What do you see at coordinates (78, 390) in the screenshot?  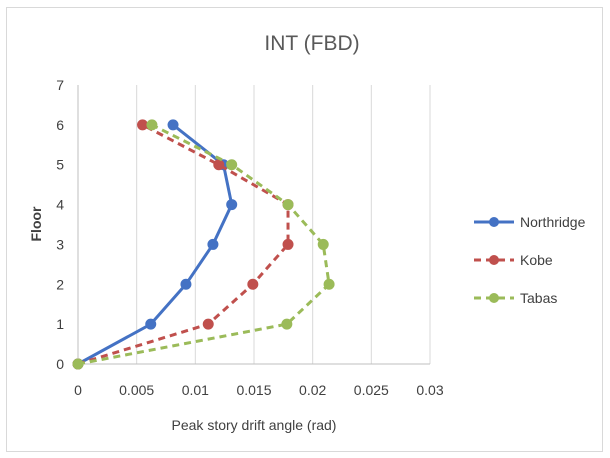 I see `x-tick-label: 0` at bounding box center [78, 390].